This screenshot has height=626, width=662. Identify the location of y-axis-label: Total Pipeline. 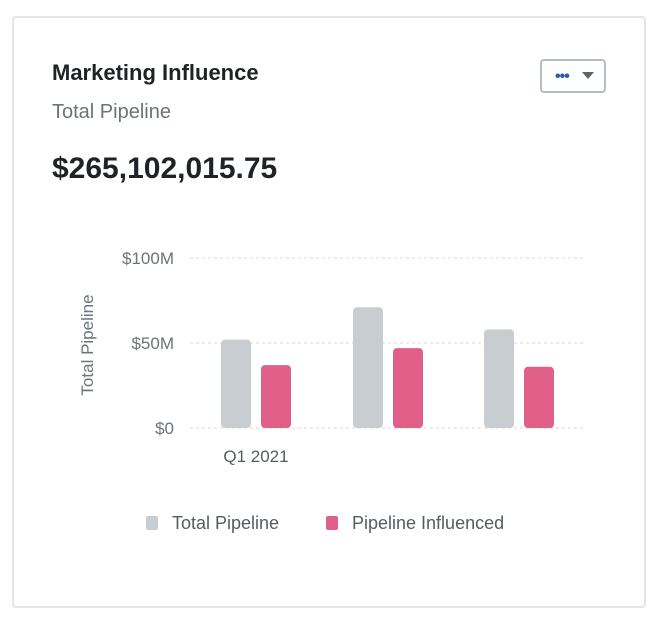
(87, 344).